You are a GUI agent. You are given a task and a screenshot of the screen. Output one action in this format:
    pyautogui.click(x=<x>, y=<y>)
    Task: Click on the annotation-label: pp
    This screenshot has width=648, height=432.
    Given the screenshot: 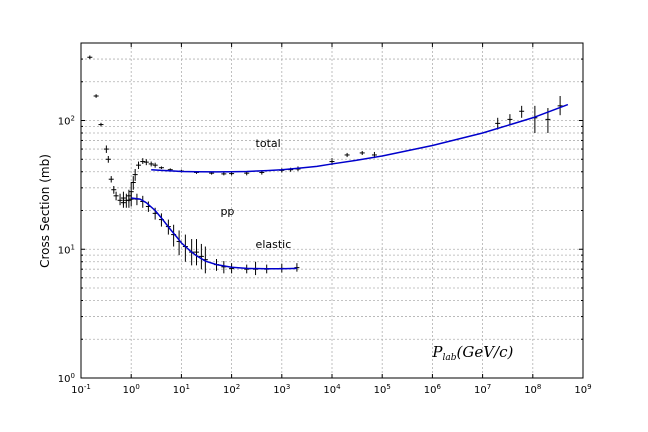 What is the action you would take?
    pyautogui.click(x=227, y=211)
    